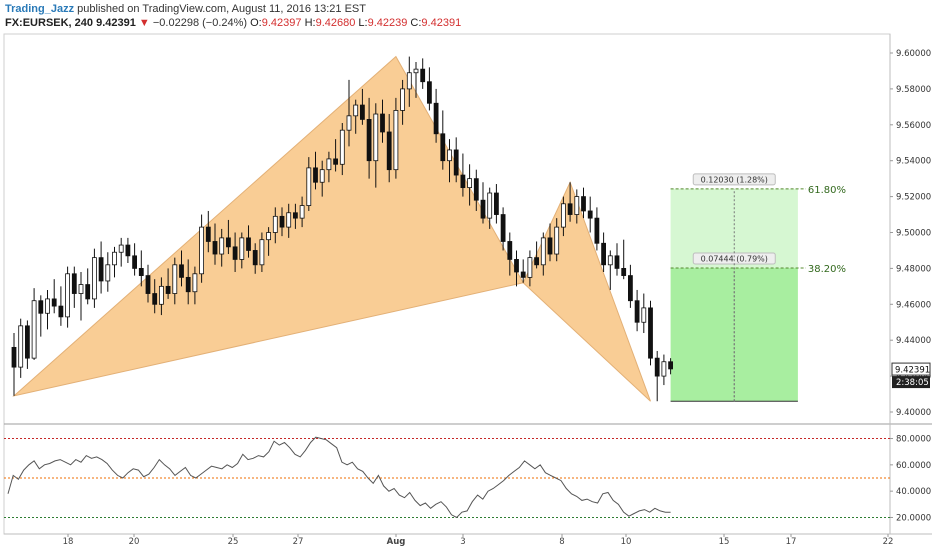  Describe the element at coordinates (724, 542) in the screenshot. I see `time-tick-label: 15` at that location.